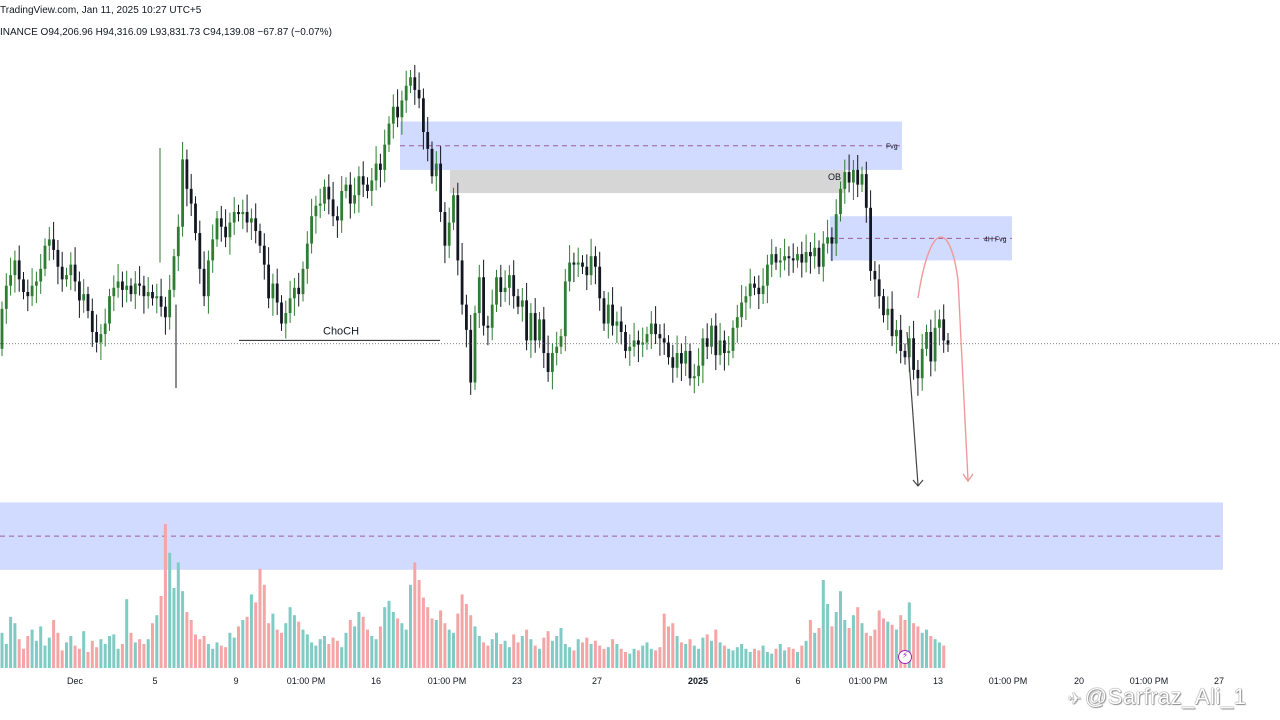 This screenshot has width=1280, height=720. I want to click on lightning-icon: ⚡, so click(905, 657).